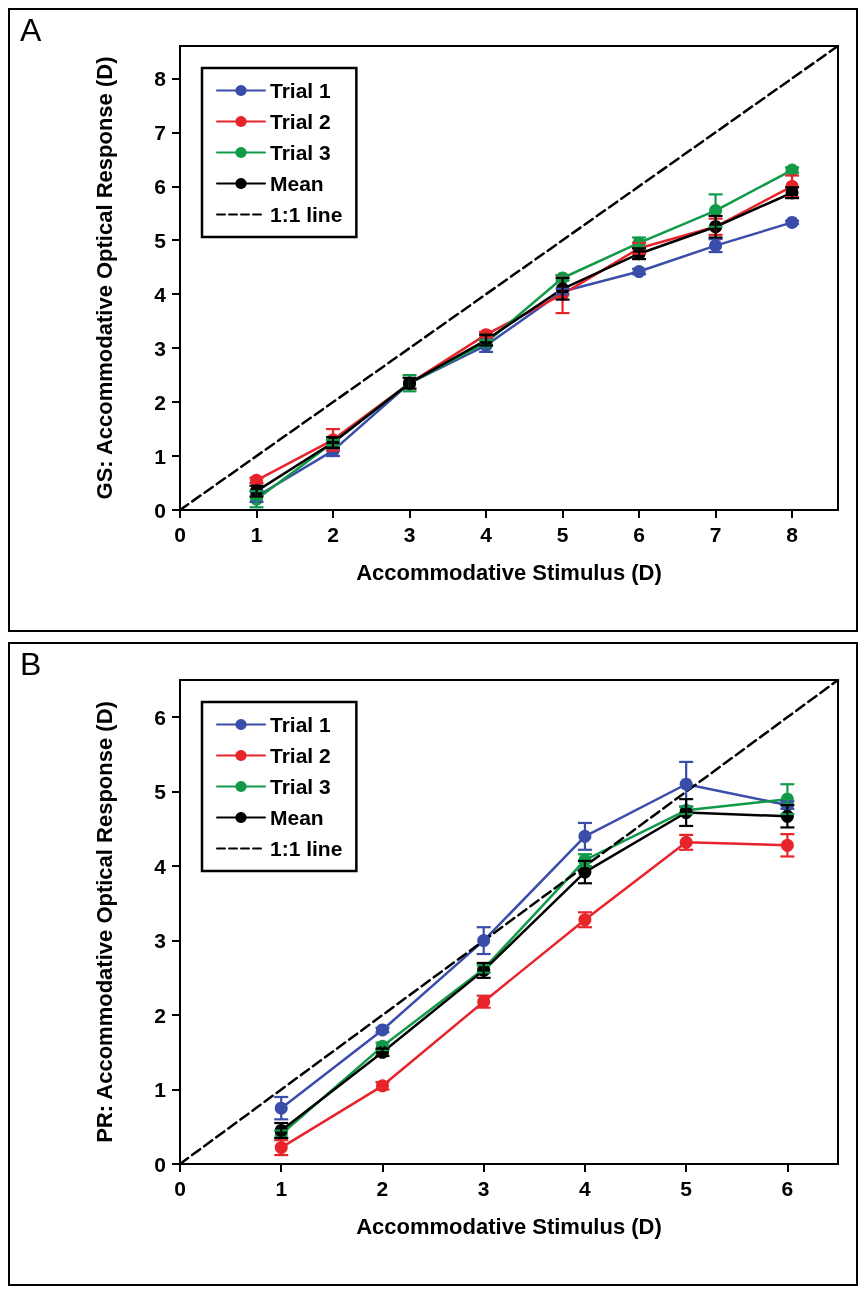 This screenshot has height=1291, width=867. What do you see at coordinates (104, 278) in the screenshot?
I see `y-axis-title: GS: Accommodative Optical Response (D)` at bounding box center [104, 278].